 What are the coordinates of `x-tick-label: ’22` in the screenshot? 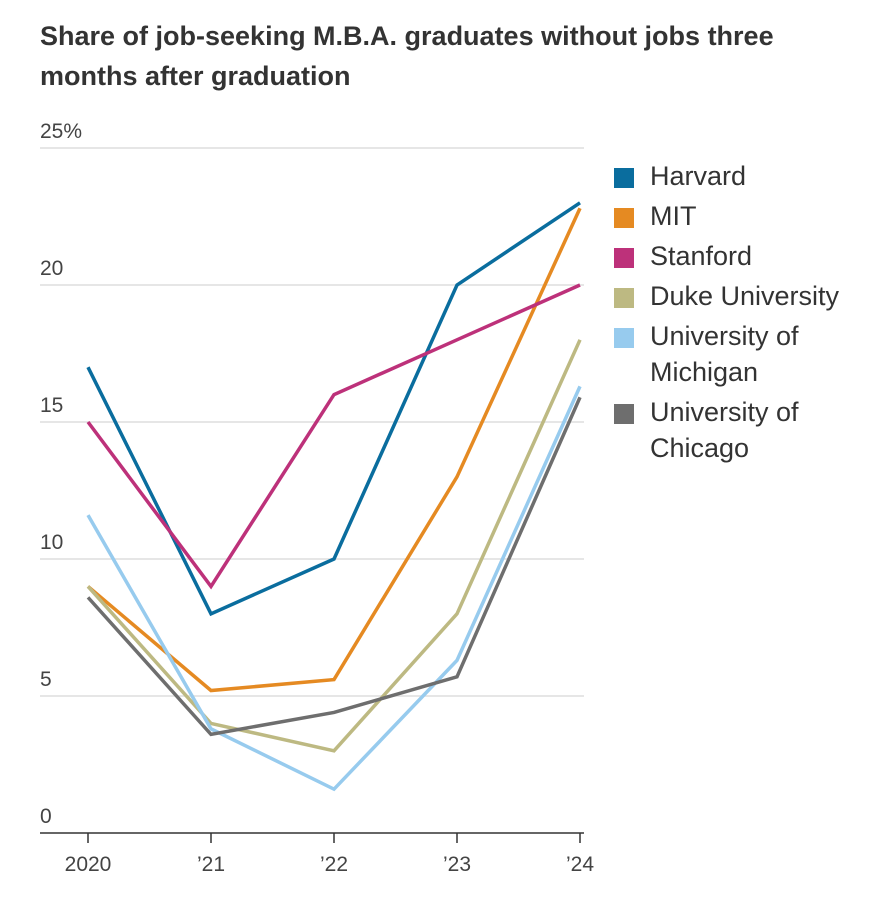 It's located at (334, 864).